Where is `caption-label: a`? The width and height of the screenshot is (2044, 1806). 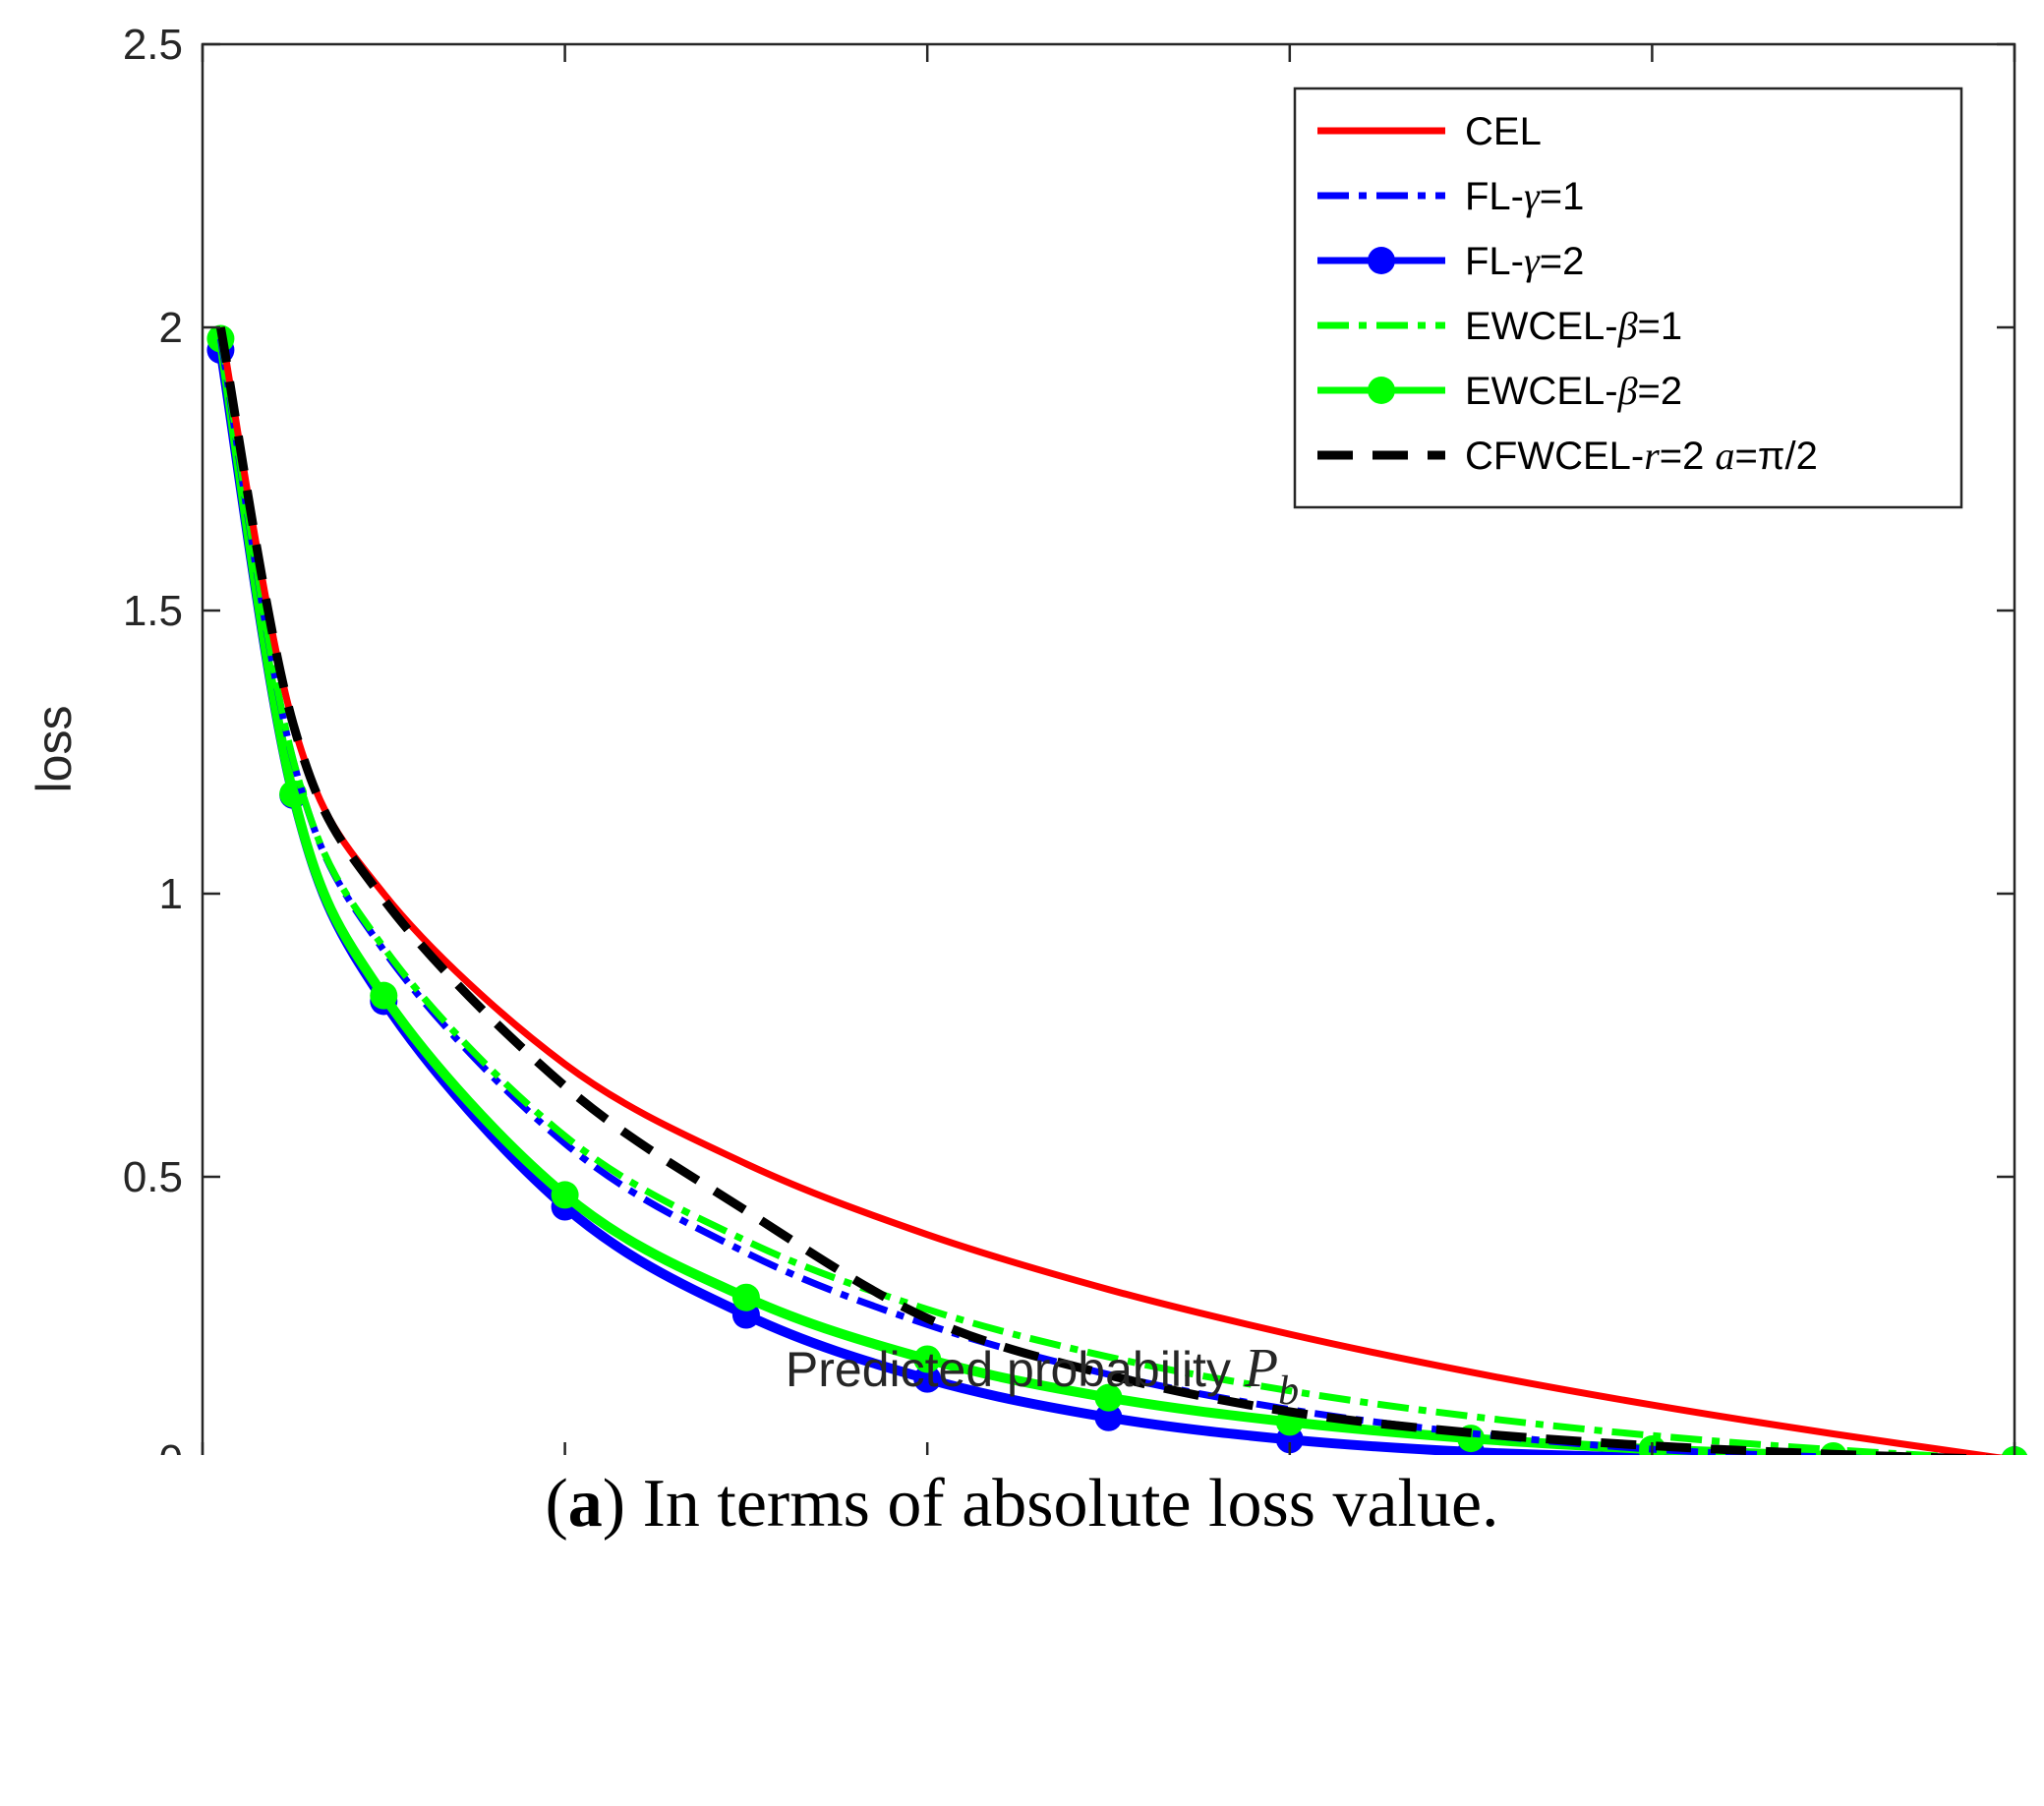
caption-label: a is located at coordinates (585, 1504).